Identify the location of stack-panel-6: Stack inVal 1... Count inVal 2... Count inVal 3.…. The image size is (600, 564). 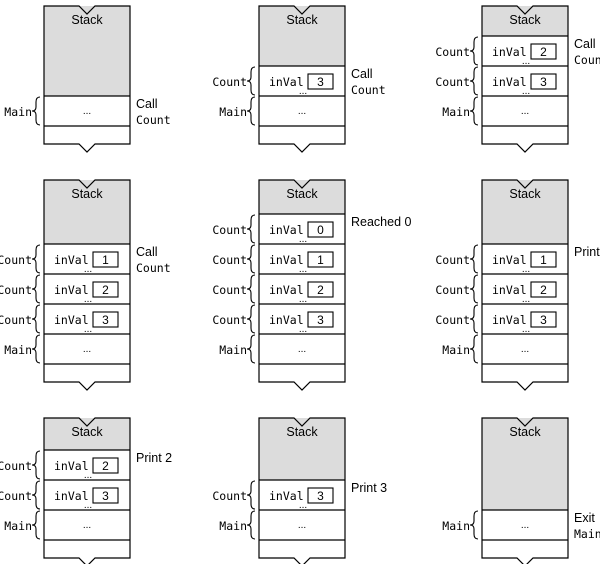
(517, 285).